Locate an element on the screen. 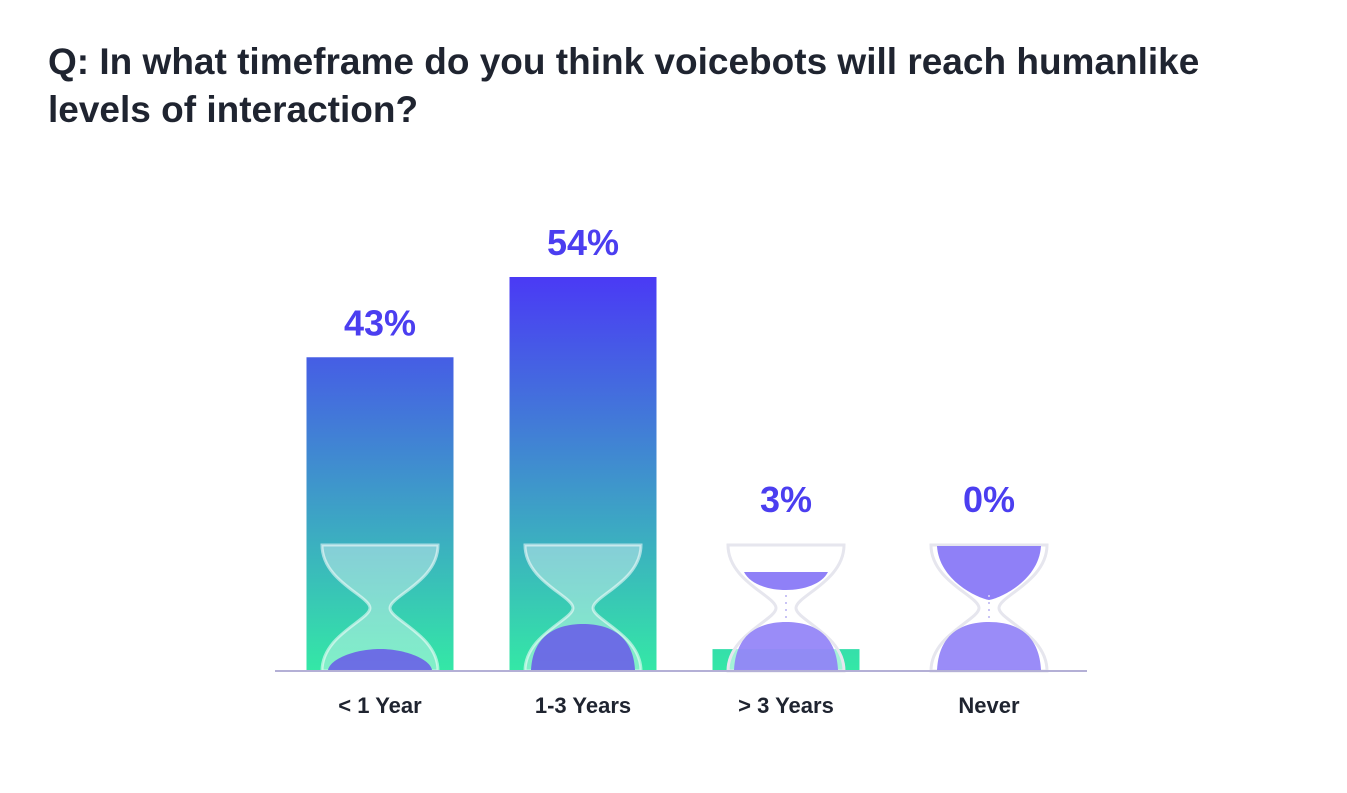 The width and height of the screenshot is (1347, 793). hourglass-layer is located at coordinates (684, 608).